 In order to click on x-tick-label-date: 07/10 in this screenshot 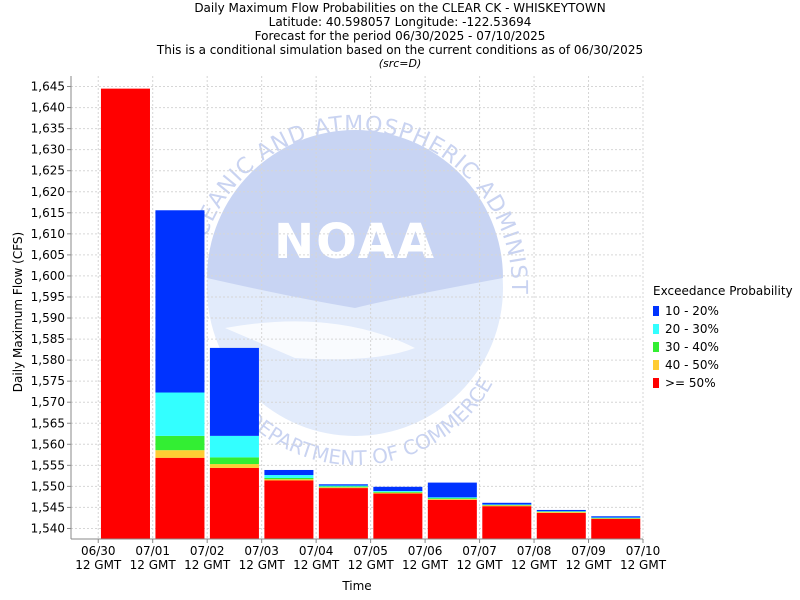, I will do `click(643, 551)`.